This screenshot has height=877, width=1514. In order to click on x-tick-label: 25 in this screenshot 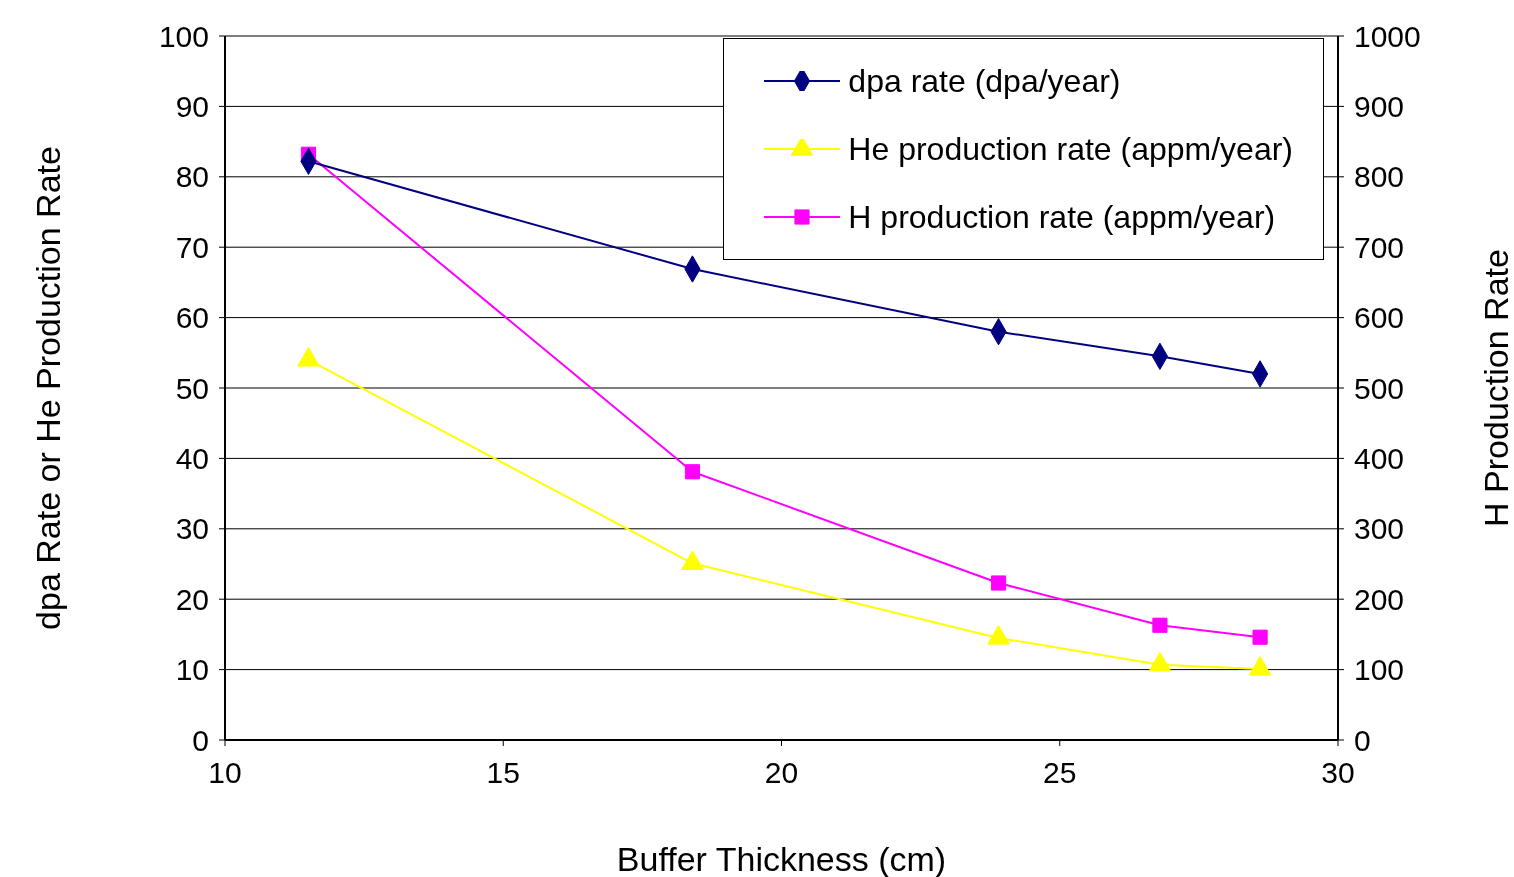, I will do `click(1060, 773)`.